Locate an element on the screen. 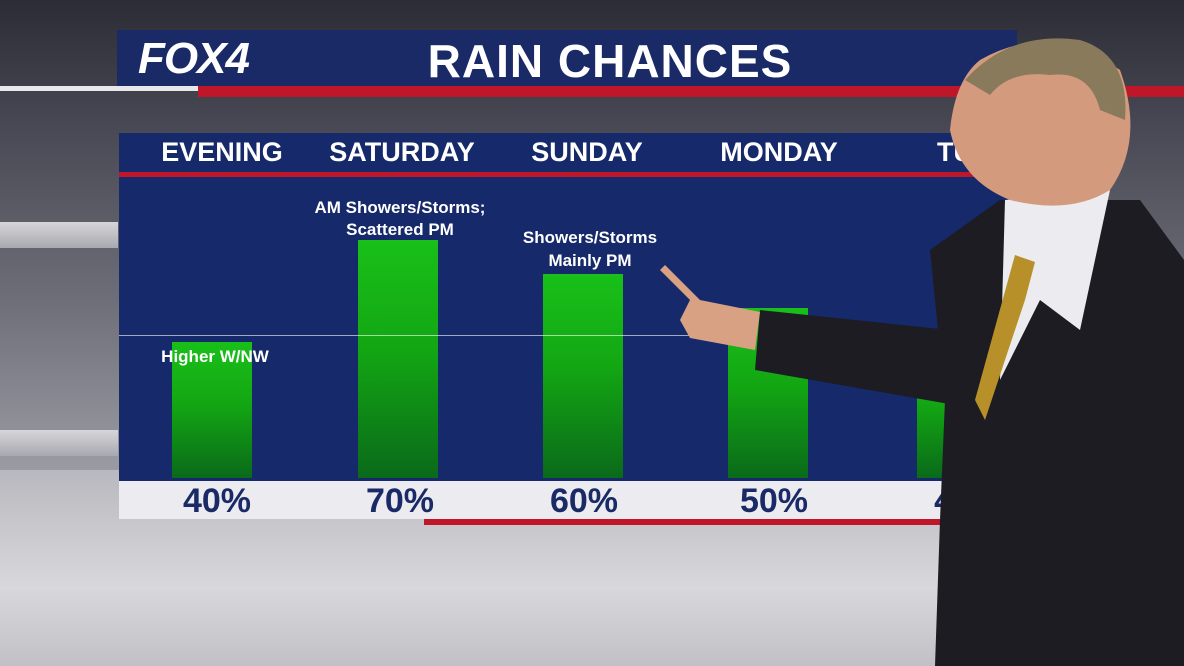 This screenshot has width=1184, height=666. value-label-sunday: 60% is located at coordinates (584, 501).